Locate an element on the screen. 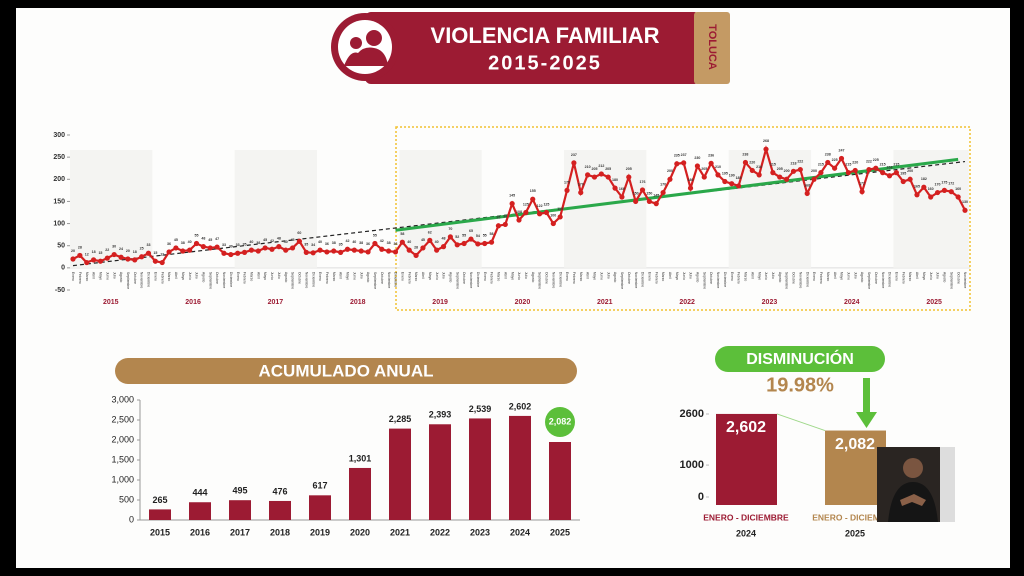 The height and width of the screenshot is (576, 1024). data-label: 108 is located at coordinates (519, 212).